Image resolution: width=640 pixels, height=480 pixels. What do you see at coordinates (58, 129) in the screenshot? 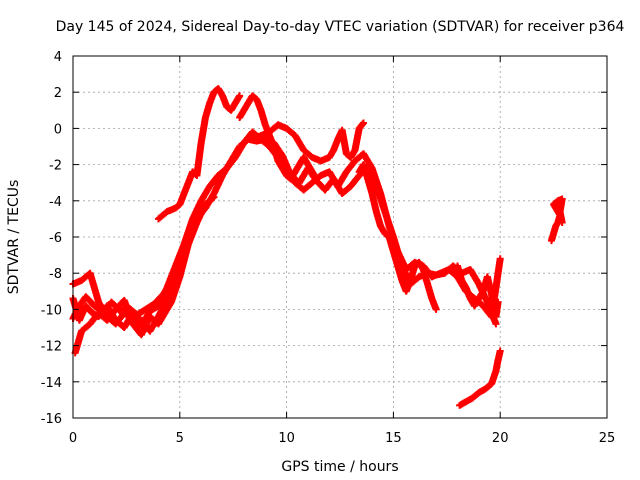
I see `y-tick-label-2: 0` at bounding box center [58, 129].